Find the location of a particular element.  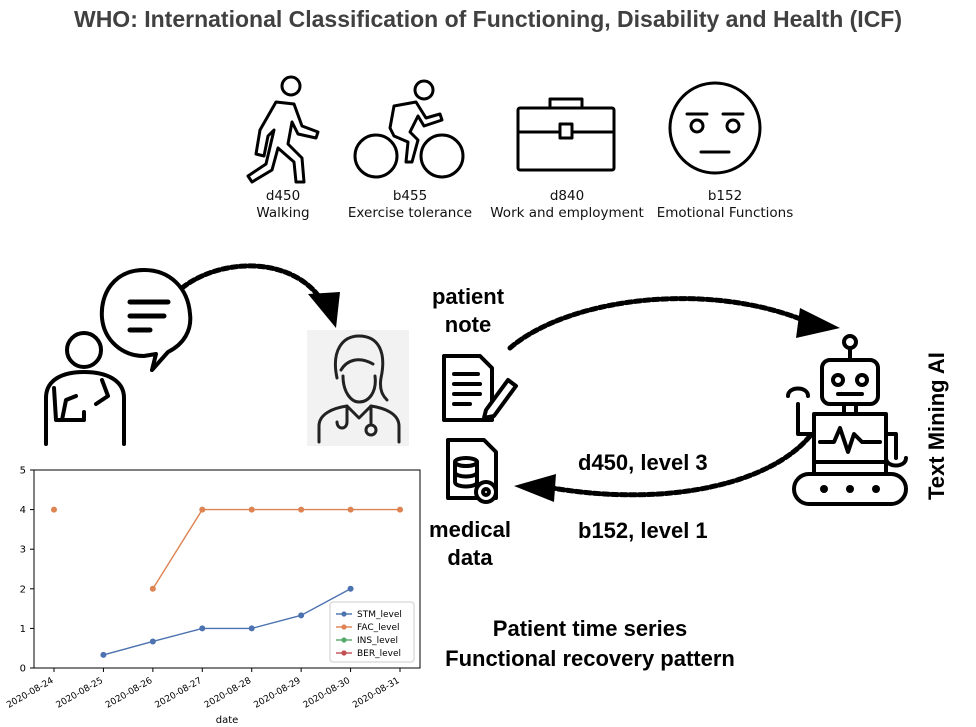

x-tick-label: 2020-08-27 is located at coordinates (178, 693).